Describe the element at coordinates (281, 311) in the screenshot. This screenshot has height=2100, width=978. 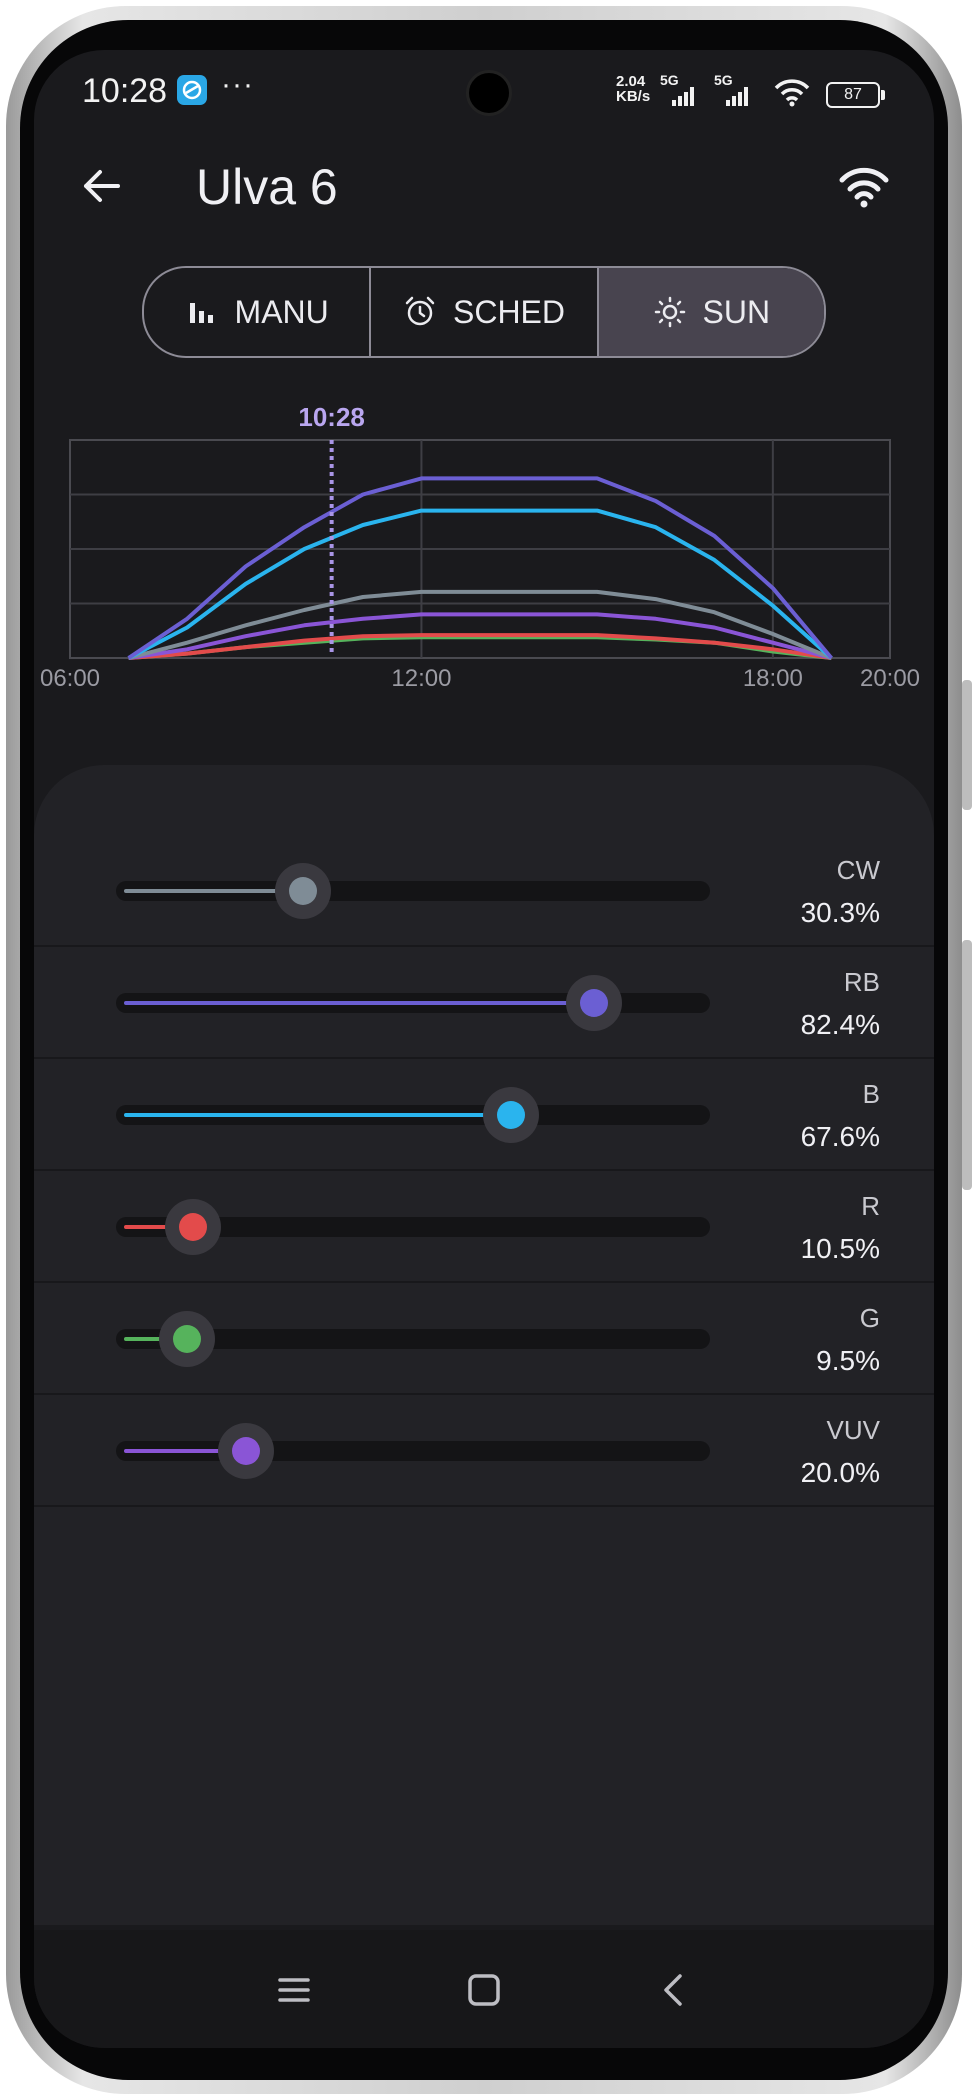
I see `tab-manual-label: MANU` at that location.